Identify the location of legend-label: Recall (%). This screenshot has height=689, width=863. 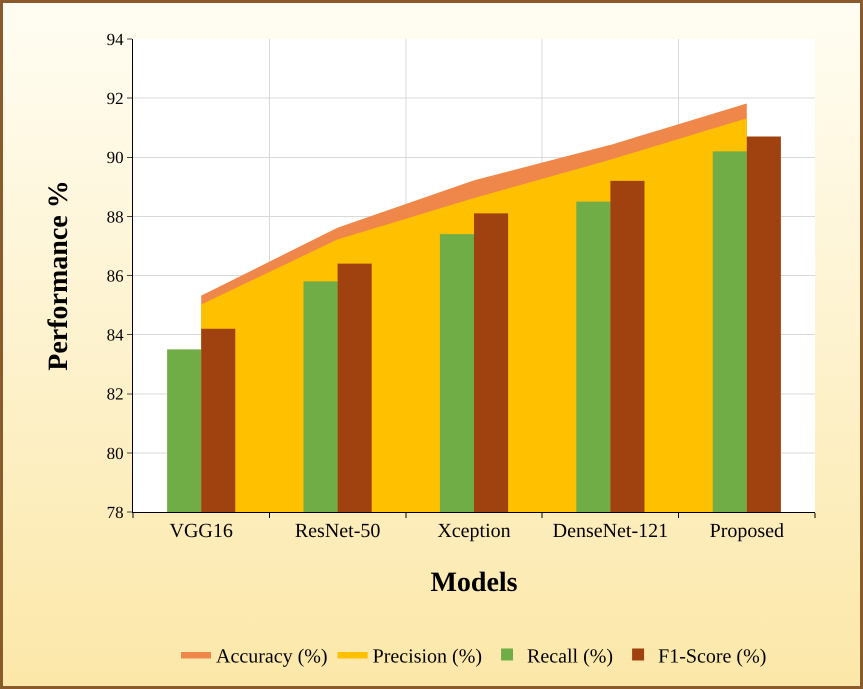
(570, 656).